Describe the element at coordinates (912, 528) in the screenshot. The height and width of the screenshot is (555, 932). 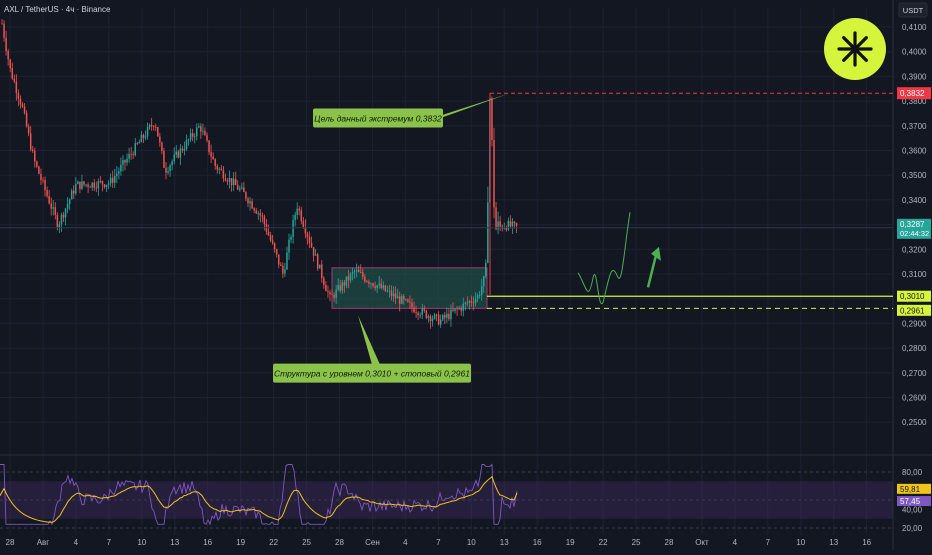
I see `rsi-y-tick-label: 20,00` at that location.